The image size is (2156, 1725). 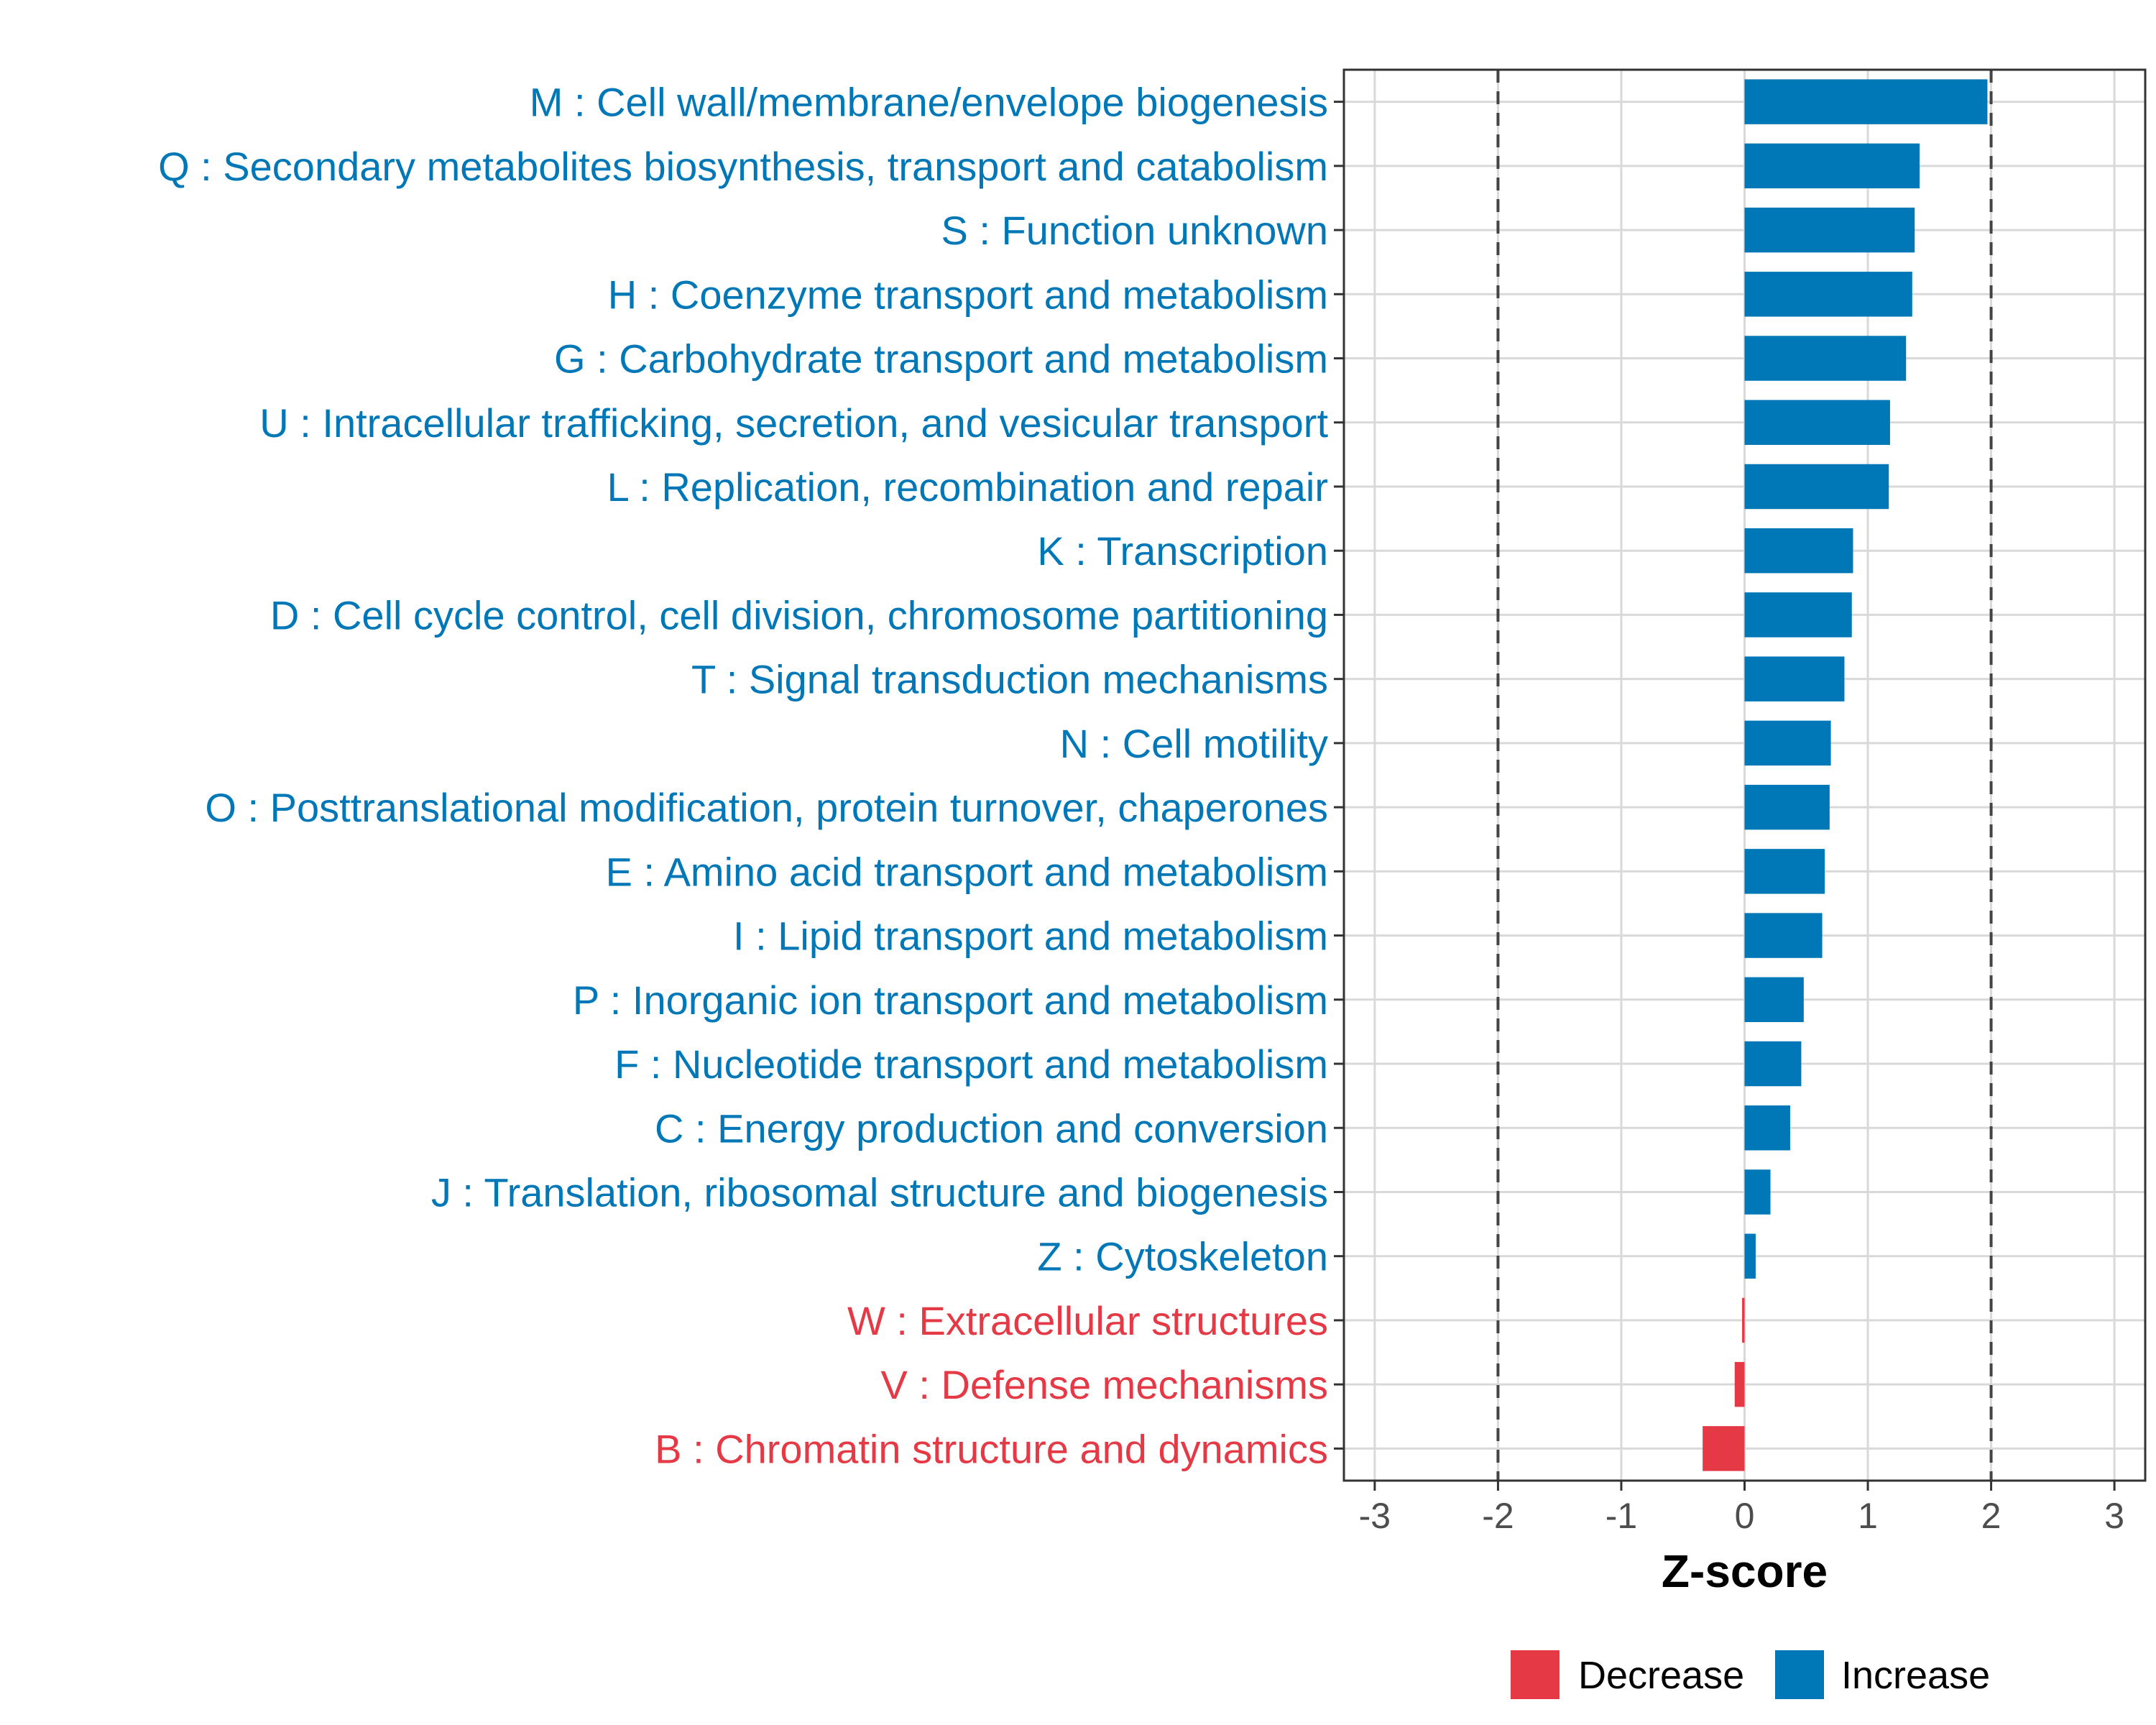 What do you see at coordinates (1182, 551) in the screenshot?
I see `category-label: K : Transcription` at bounding box center [1182, 551].